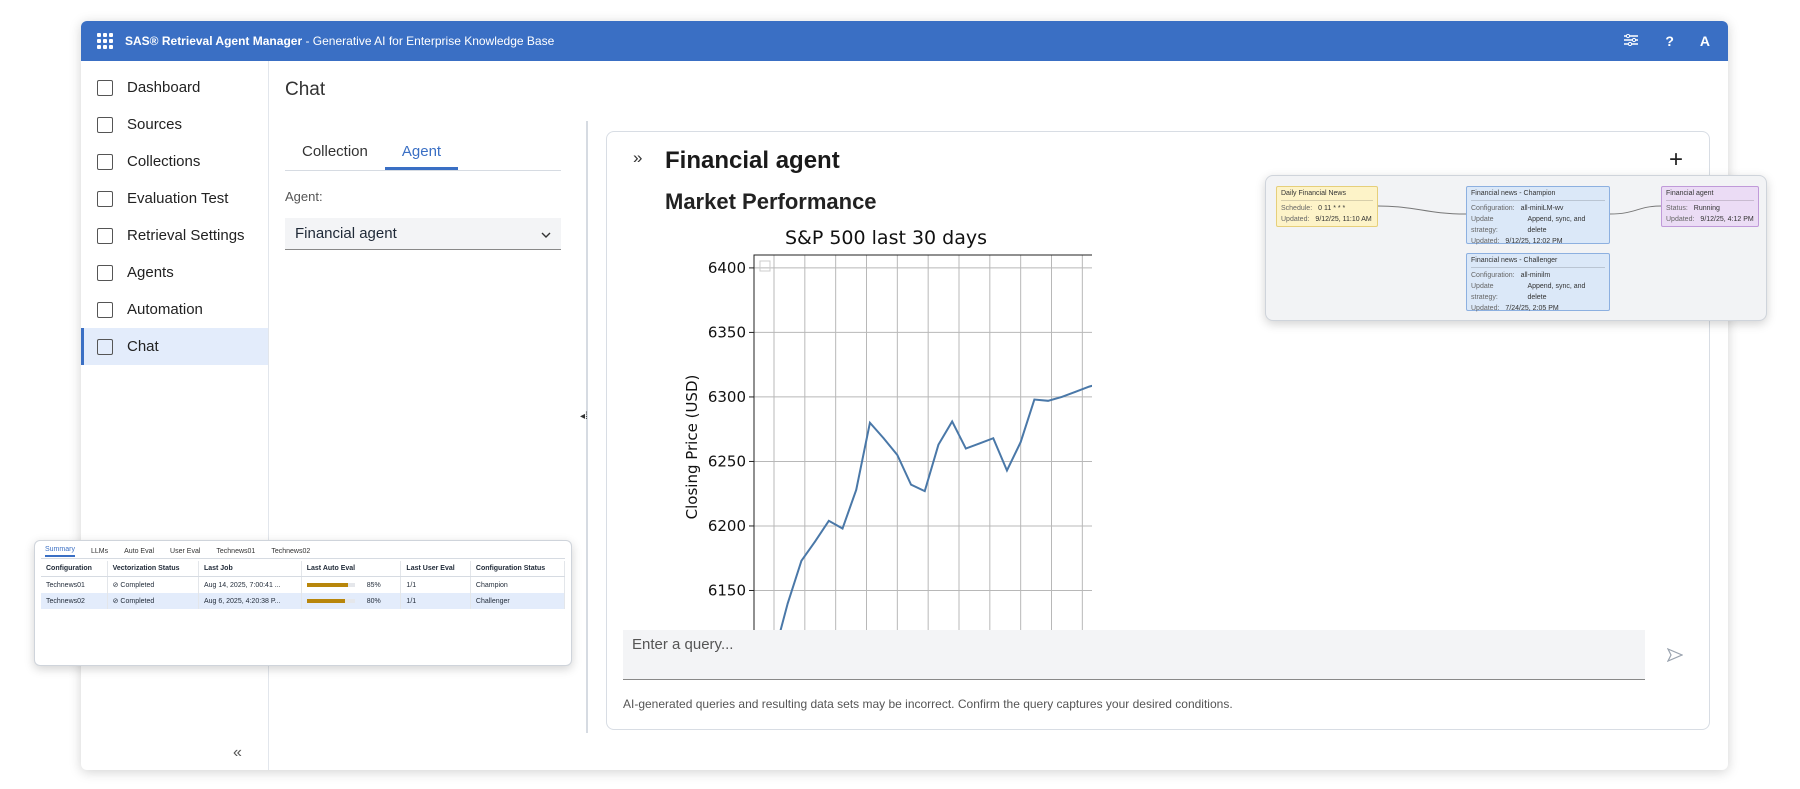 This screenshot has width=1800, height=789. Describe the element at coordinates (1535, 275) in the screenshot. I see `flow-field-value: all-minilm` at that location.